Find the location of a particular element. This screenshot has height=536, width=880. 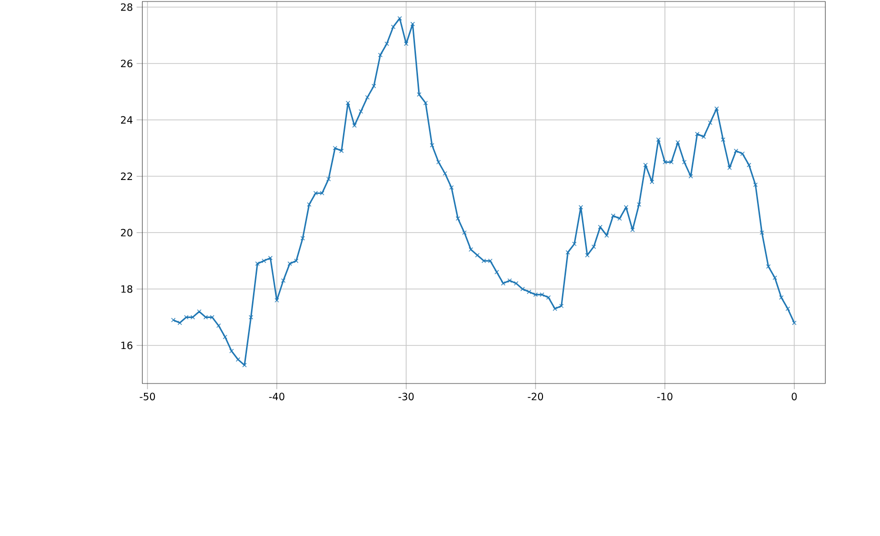

y-tick-label: 16 is located at coordinates (126, 346).